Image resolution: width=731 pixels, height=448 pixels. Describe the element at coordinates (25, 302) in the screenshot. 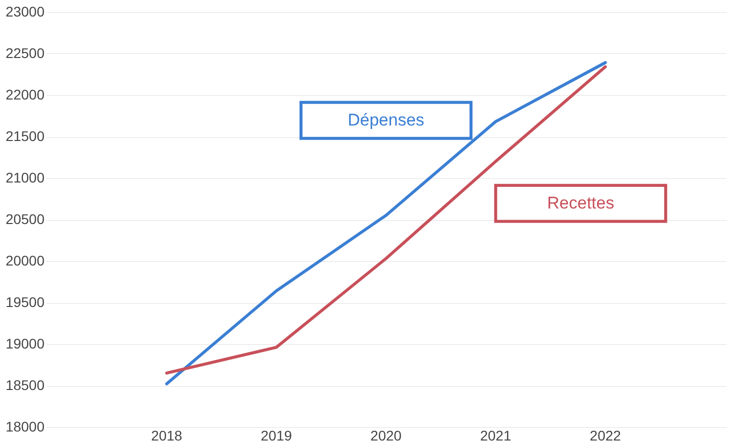

I see `y-tick-label: 19500` at that location.